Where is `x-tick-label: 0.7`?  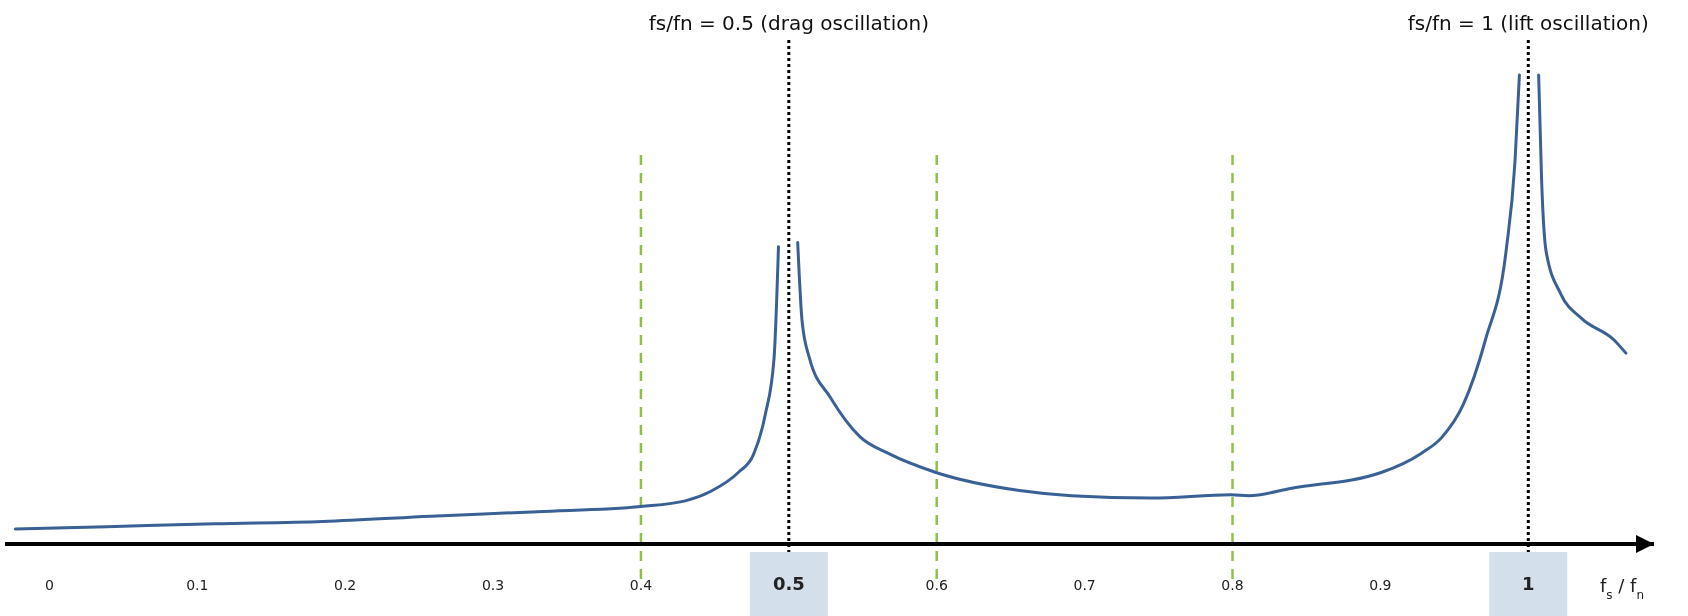 x-tick-label: 0.7 is located at coordinates (1084, 585).